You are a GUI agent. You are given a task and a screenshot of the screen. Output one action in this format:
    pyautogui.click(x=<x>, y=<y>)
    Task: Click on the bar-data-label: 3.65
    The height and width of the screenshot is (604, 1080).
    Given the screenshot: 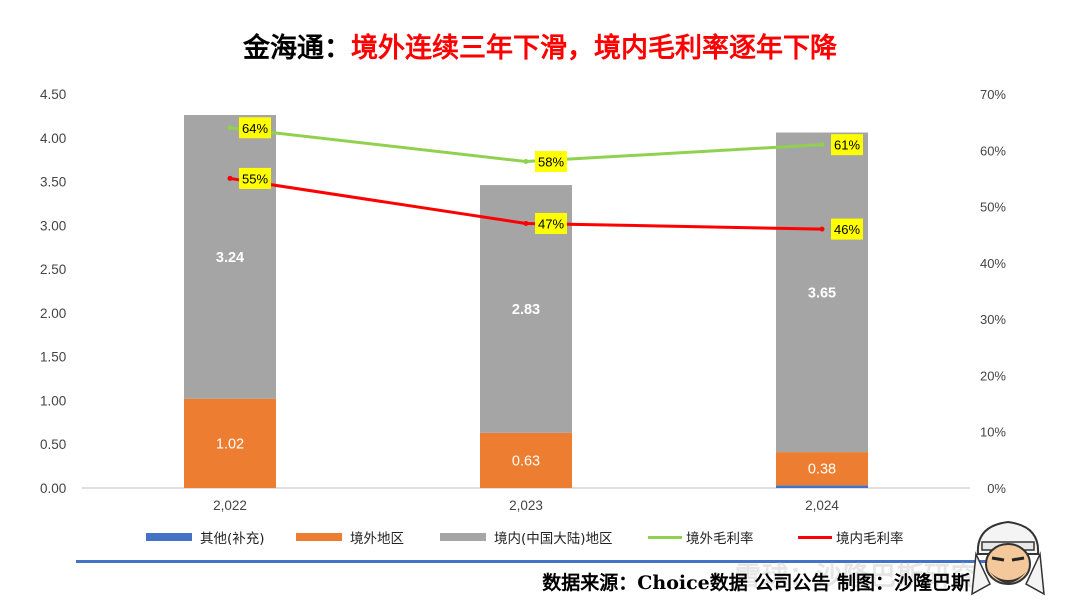 What is the action you would take?
    pyautogui.click(x=822, y=293)
    